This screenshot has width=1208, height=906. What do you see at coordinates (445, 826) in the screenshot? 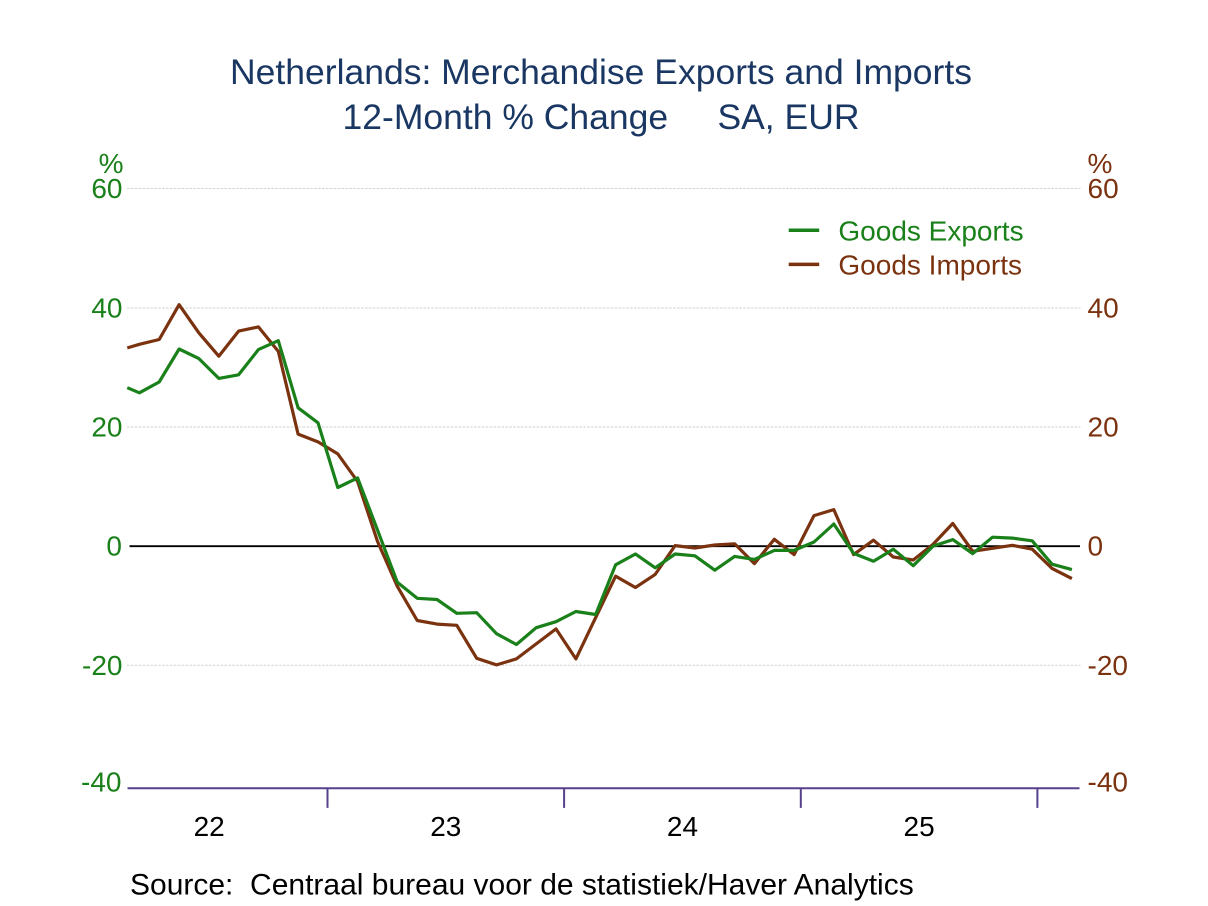
I see `svg-text: 23` at bounding box center [445, 826].